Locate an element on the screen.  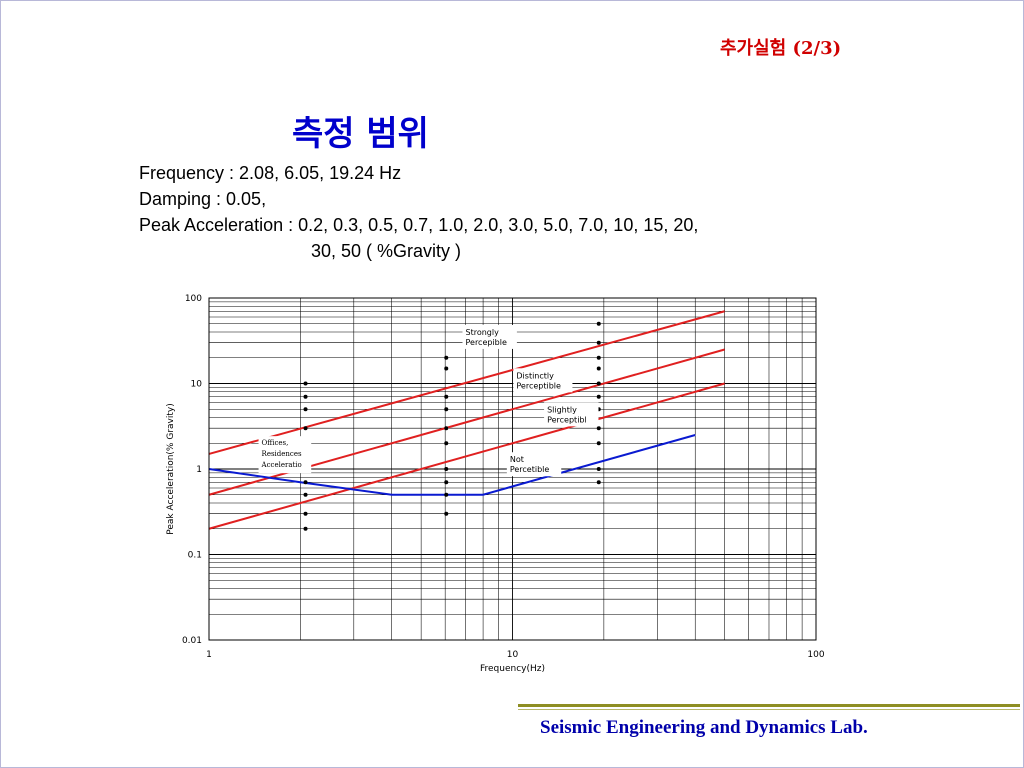
annotation-text: Percetible is located at coordinates (530, 469).